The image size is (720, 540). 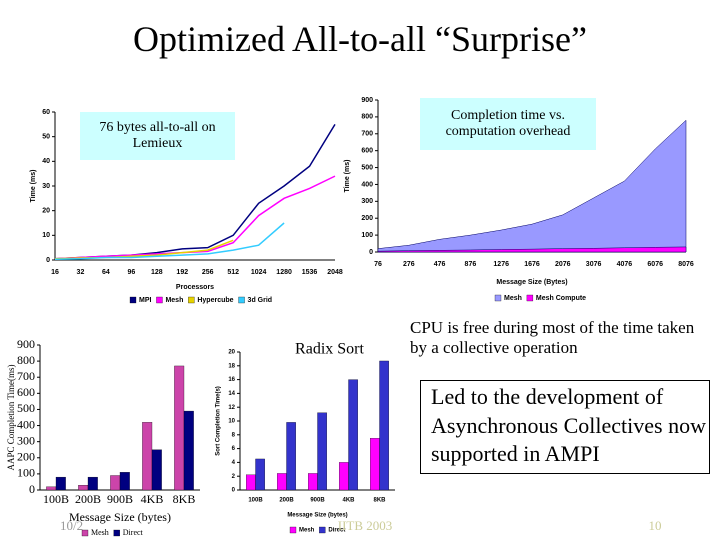 I want to click on x-tick-label: 276, so click(x=409, y=264).